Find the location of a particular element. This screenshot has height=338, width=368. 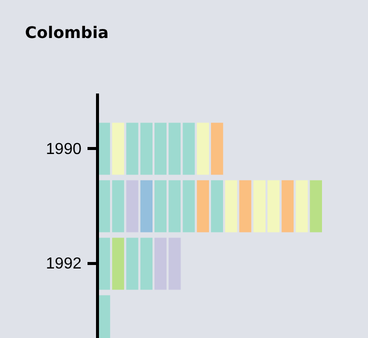

y-tick-label: 1992 is located at coordinates (64, 264).